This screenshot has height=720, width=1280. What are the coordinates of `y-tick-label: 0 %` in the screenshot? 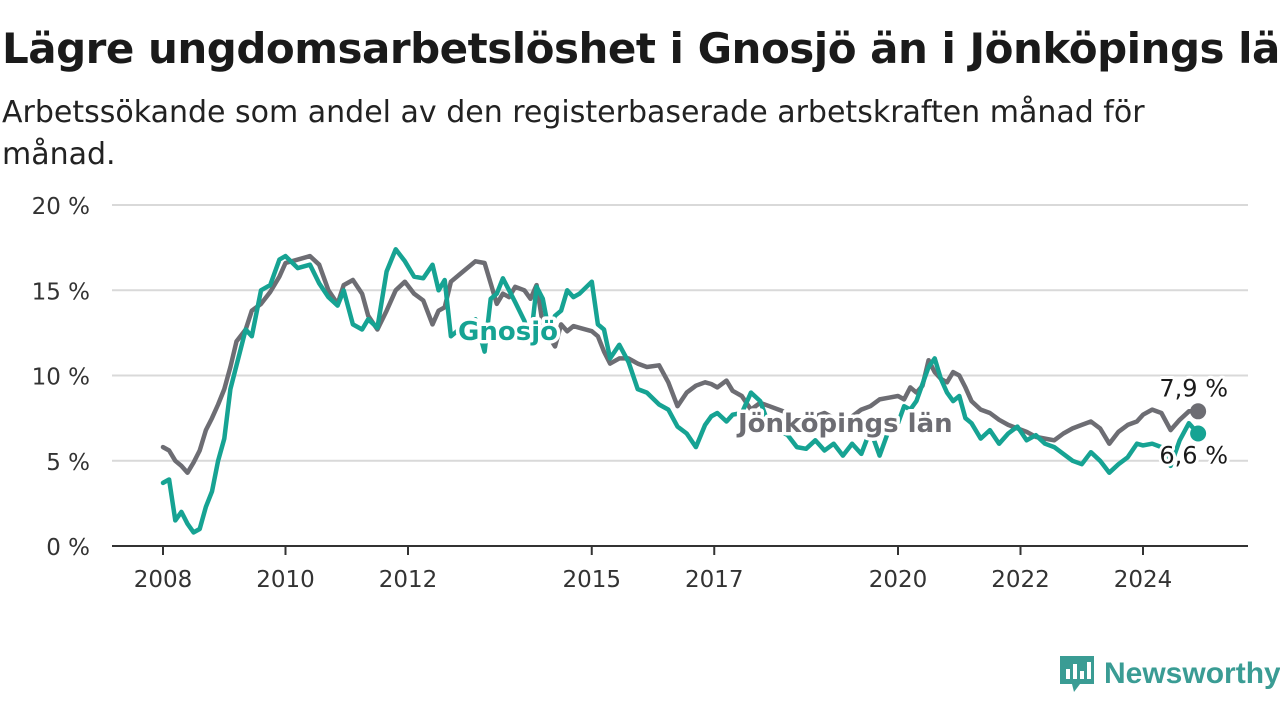 It's located at (68, 548).